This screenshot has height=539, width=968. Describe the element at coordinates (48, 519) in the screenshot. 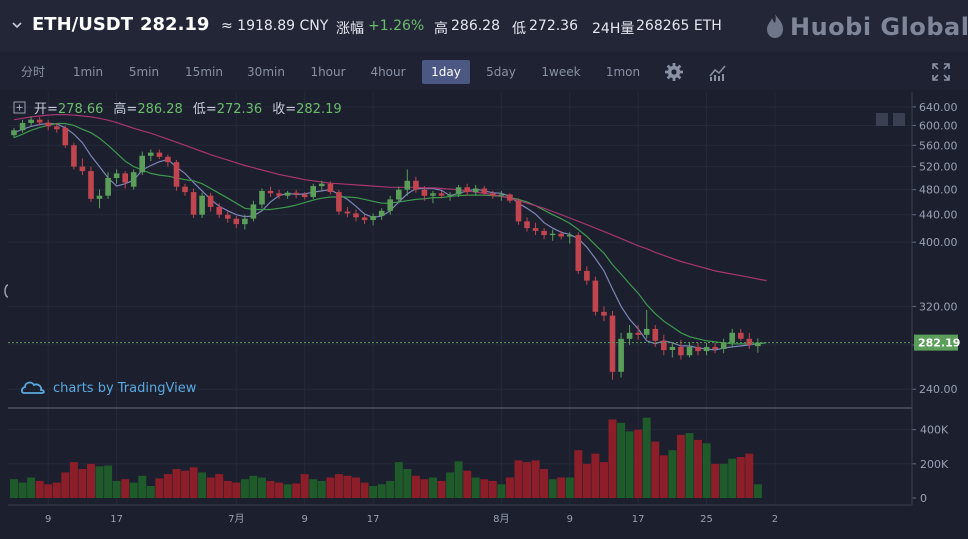

I see `time-axis-tick-label: 9` at that location.